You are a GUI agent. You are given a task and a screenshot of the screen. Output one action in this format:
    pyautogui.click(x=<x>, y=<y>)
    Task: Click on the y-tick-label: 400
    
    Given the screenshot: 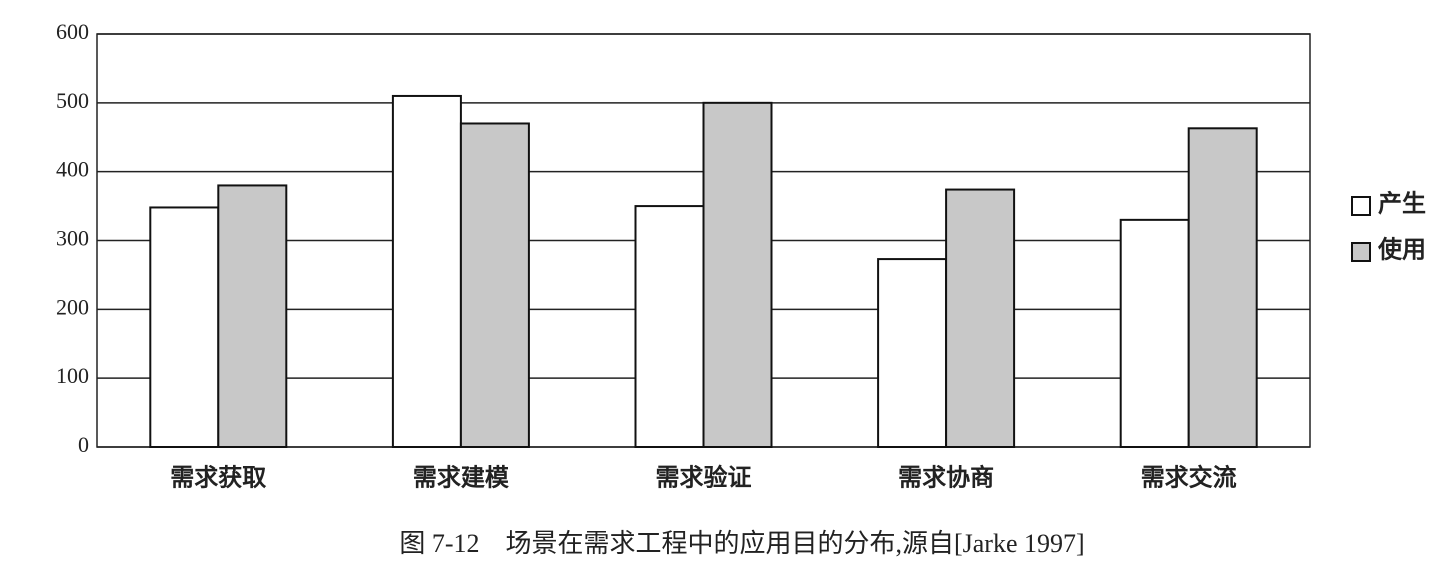 What is the action you would take?
    pyautogui.click(x=72, y=169)
    